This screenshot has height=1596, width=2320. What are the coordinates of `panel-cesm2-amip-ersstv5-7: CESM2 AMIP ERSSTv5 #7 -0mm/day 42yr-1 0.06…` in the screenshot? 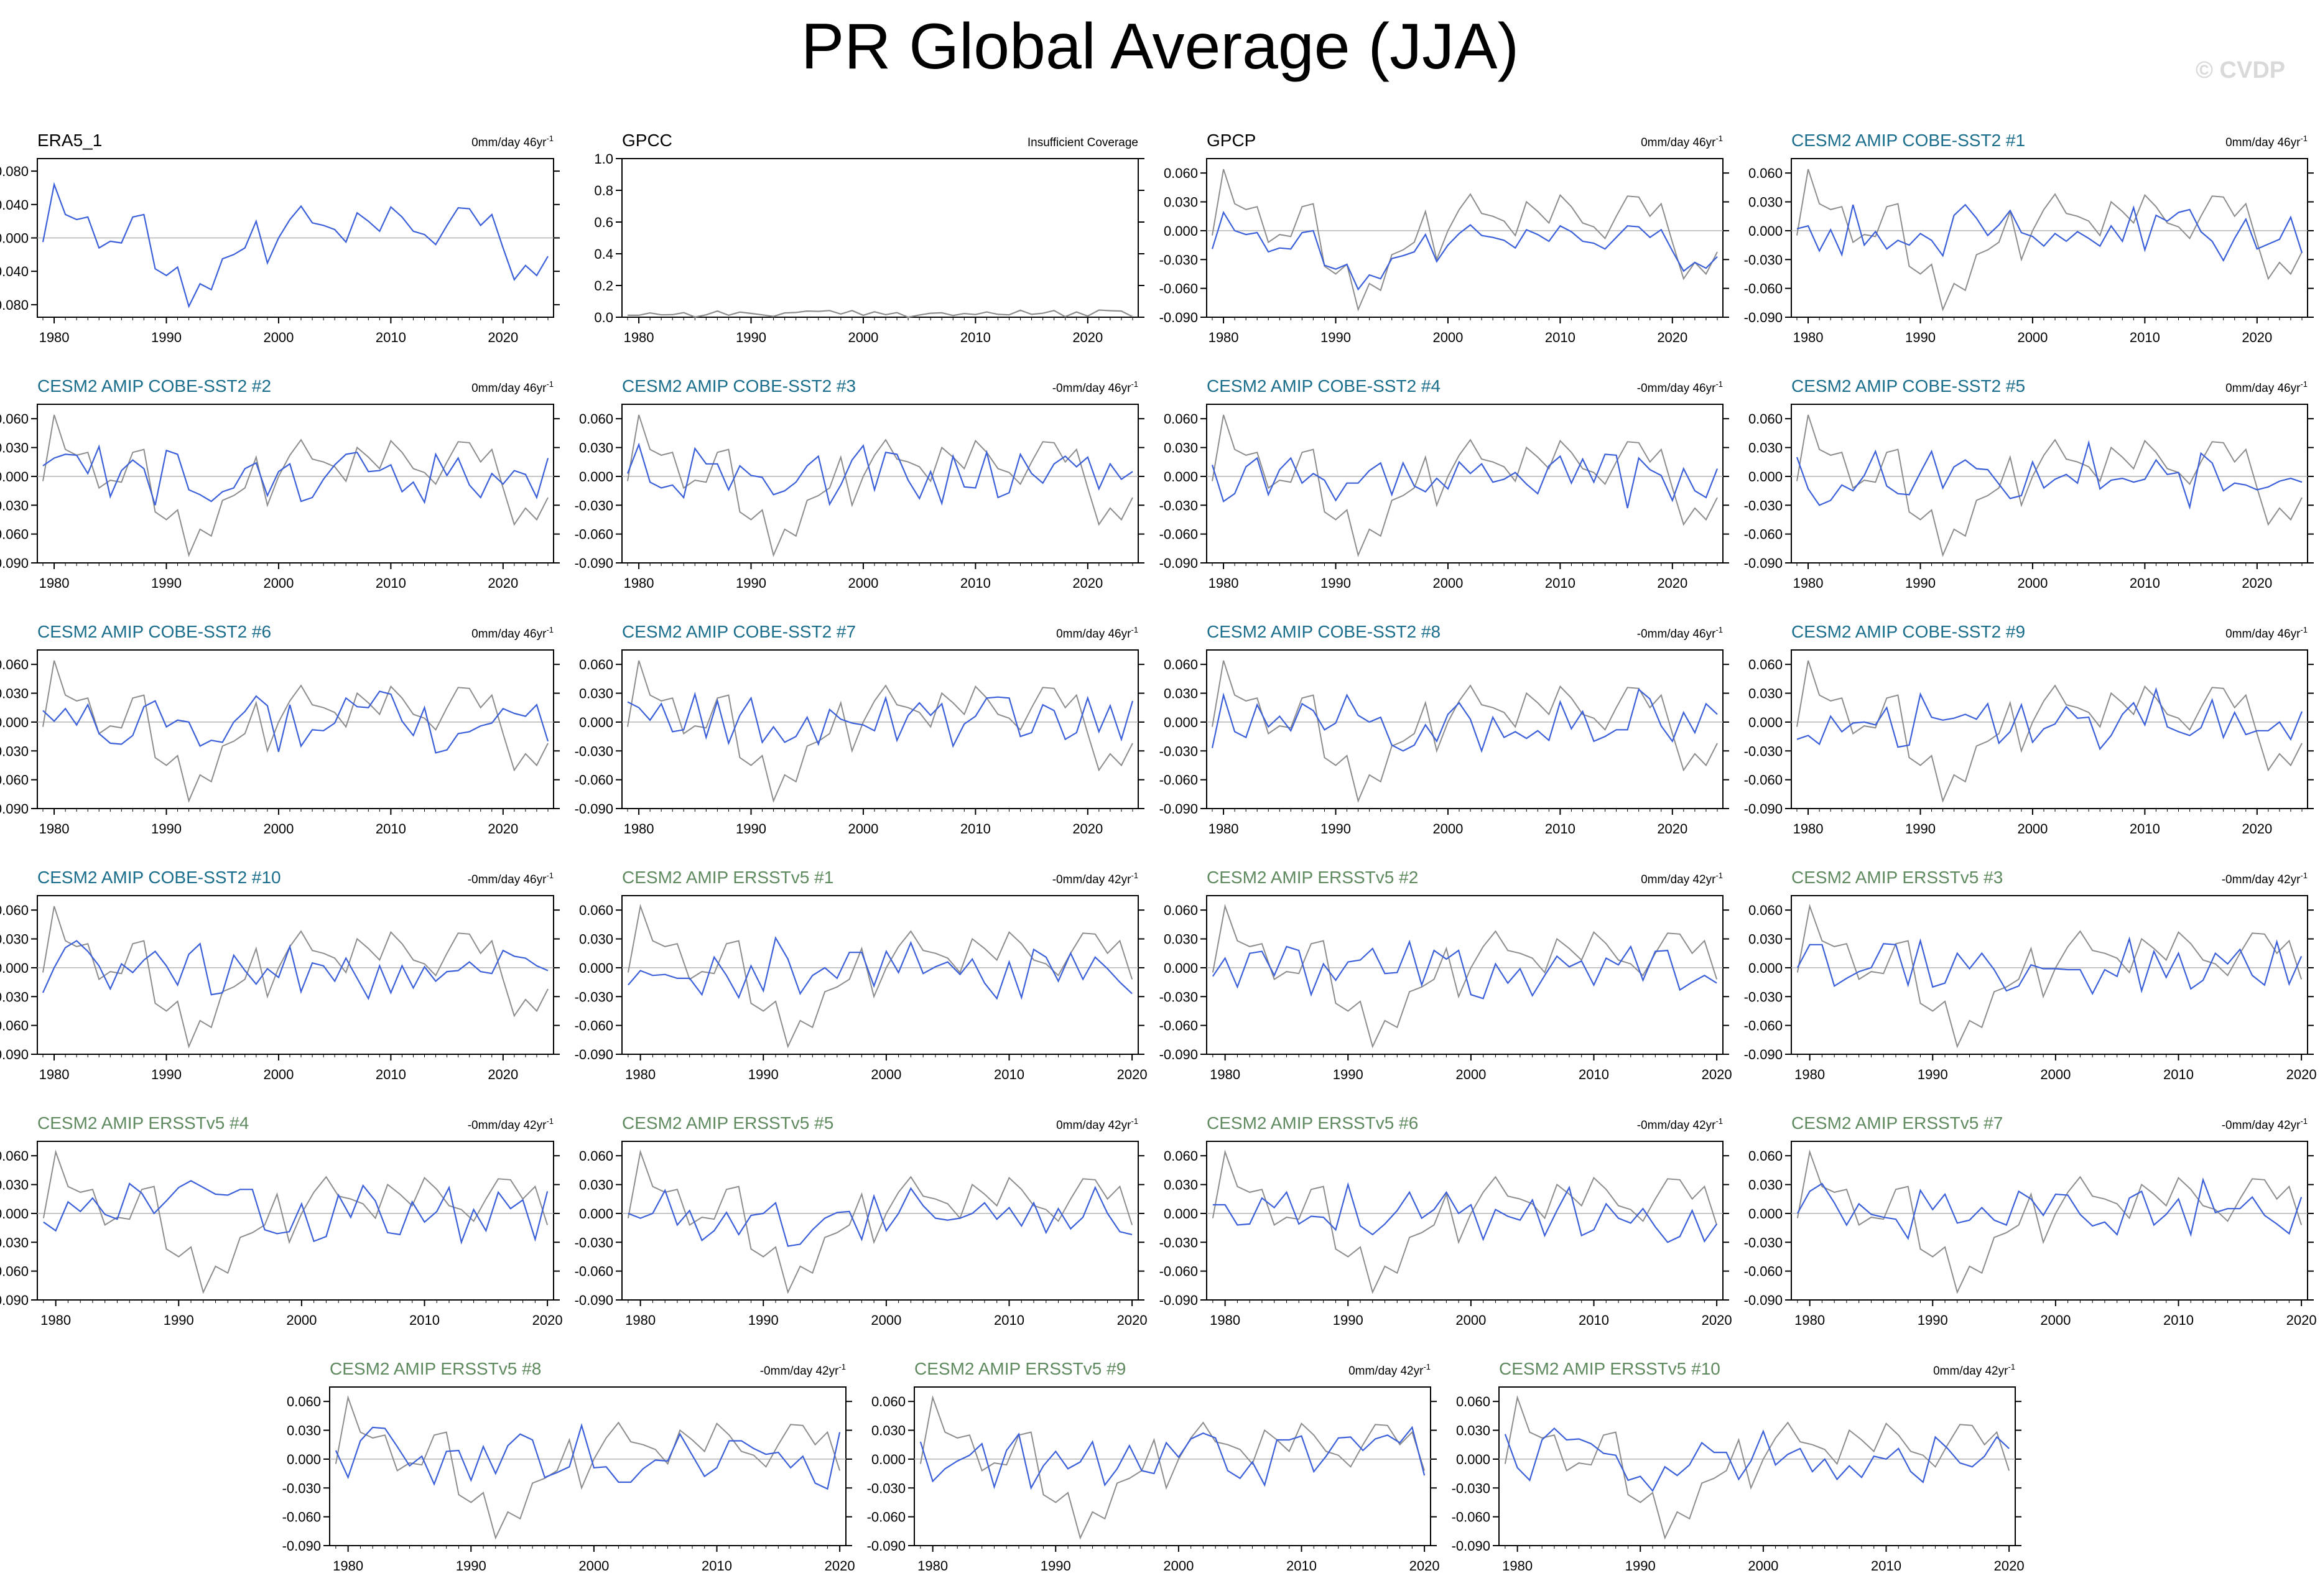 It's located at (2030, 1220).